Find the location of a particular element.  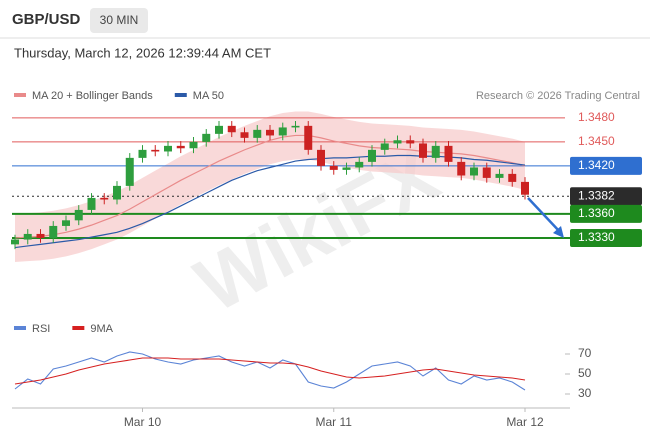

indicator-line is located at coordinates (270, 371).